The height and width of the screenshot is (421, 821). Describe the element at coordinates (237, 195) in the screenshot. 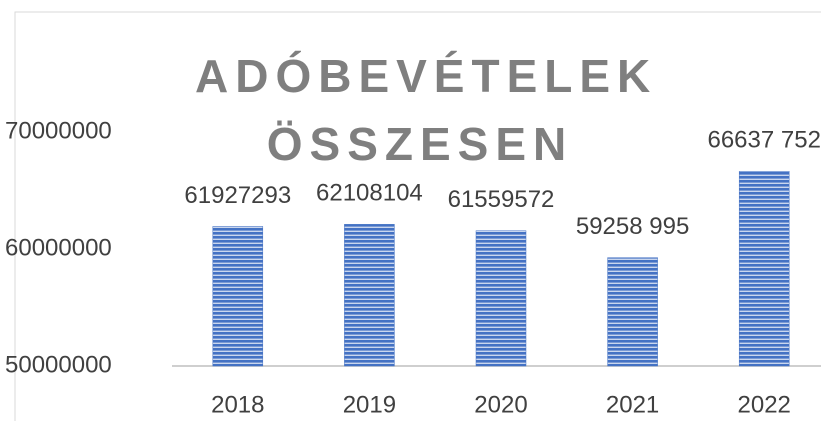

I see `value-label: 61927293` at that location.